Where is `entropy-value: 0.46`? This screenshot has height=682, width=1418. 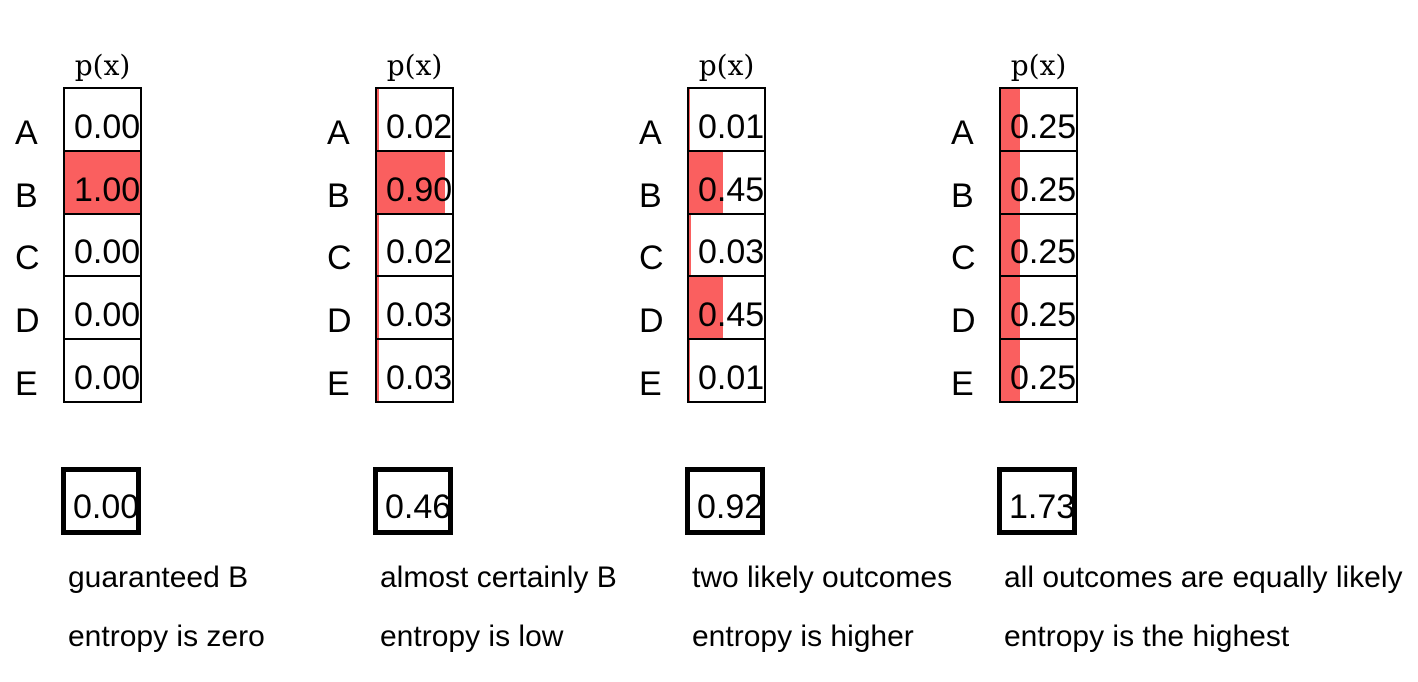 entropy-value: 0.46 is located at coordinates (418, 507).